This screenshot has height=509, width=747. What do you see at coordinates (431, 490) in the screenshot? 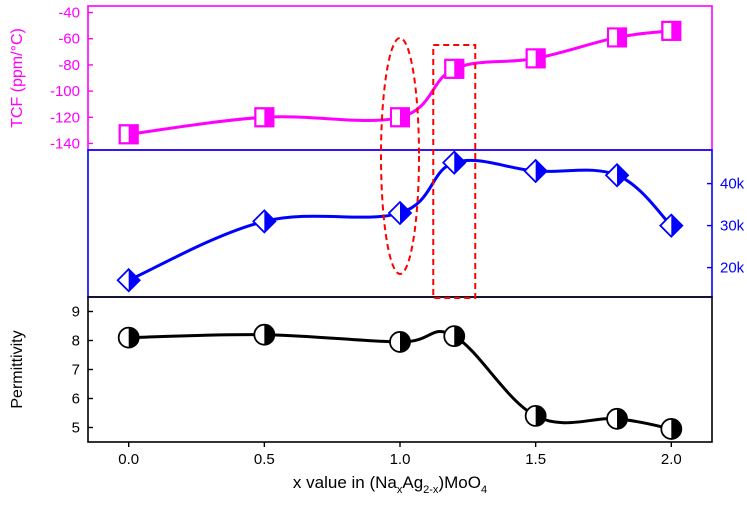
I see `x-axis-label-sub-2x: 2-x` at bounding box center [431, 490].